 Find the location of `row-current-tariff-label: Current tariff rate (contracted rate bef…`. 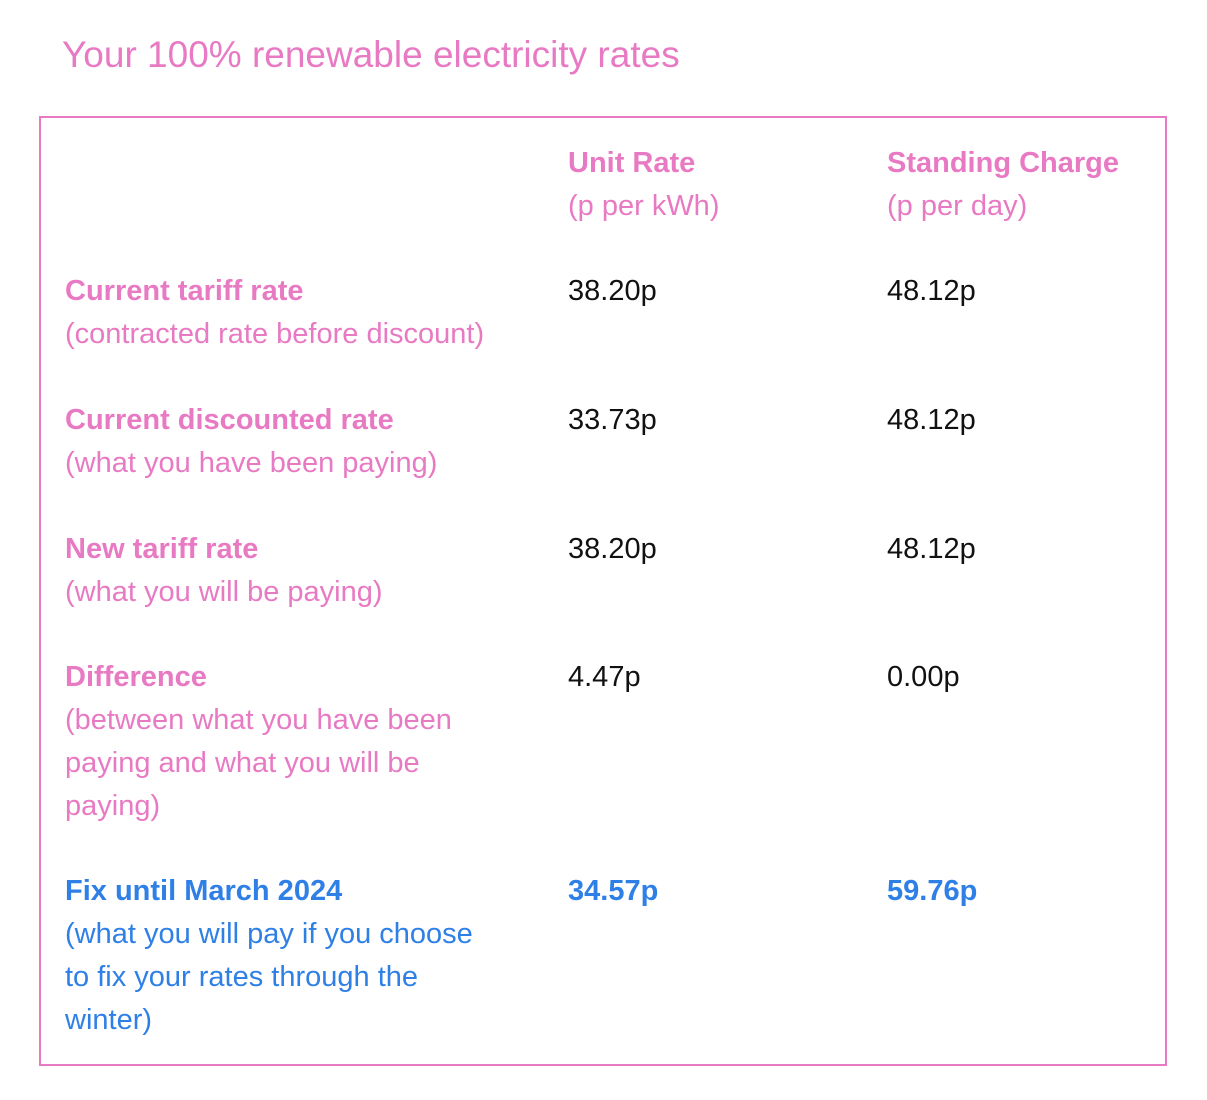

row-current-tariff-label: Current tariff rate (contracted rate bef… is located at coordinates (274, 313).